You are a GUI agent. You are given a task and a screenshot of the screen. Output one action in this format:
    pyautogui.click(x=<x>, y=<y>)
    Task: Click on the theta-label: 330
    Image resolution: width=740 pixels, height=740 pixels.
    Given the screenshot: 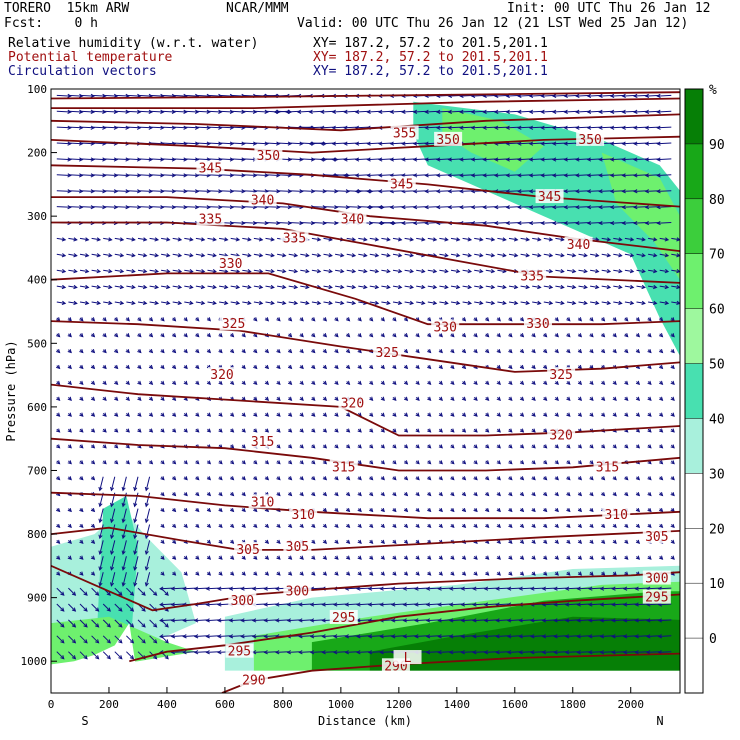 What is the action you would take?
    pyautogui.click(x=230, y=264)
    